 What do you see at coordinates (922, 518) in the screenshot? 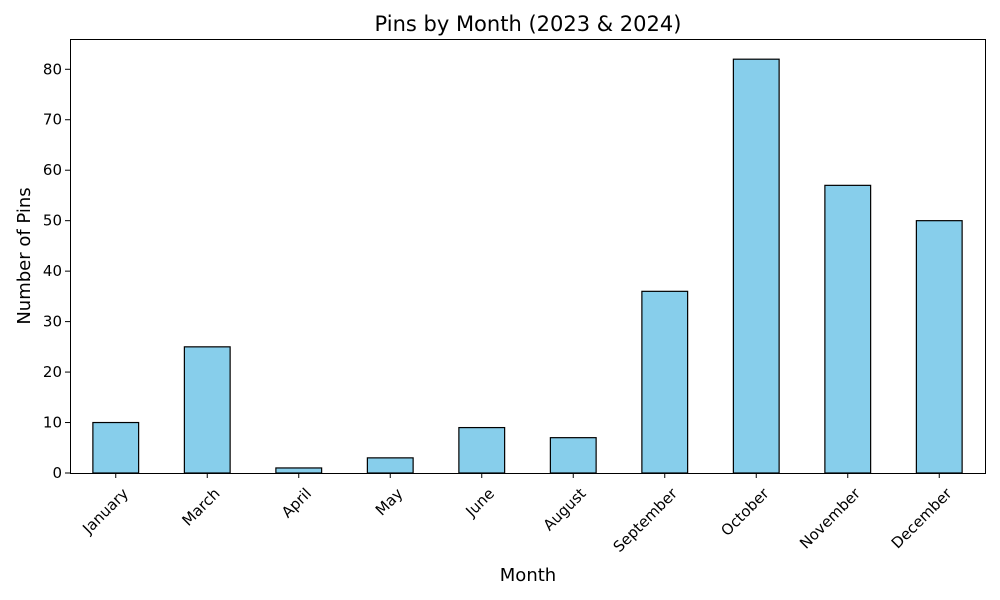
I see `x-tick-label: December` at bounding box center [922, 518].